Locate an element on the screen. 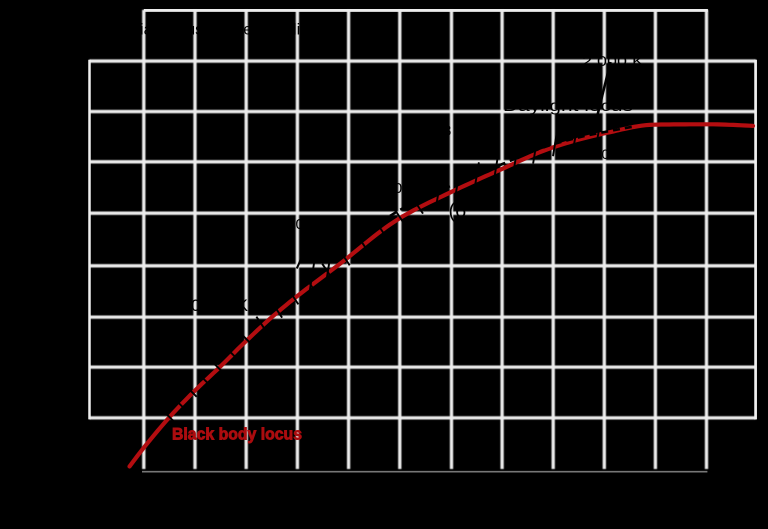 The width and height of the screenshot is (768, 529). svg-text: 6 000 K is located at coordinates (309, 224).